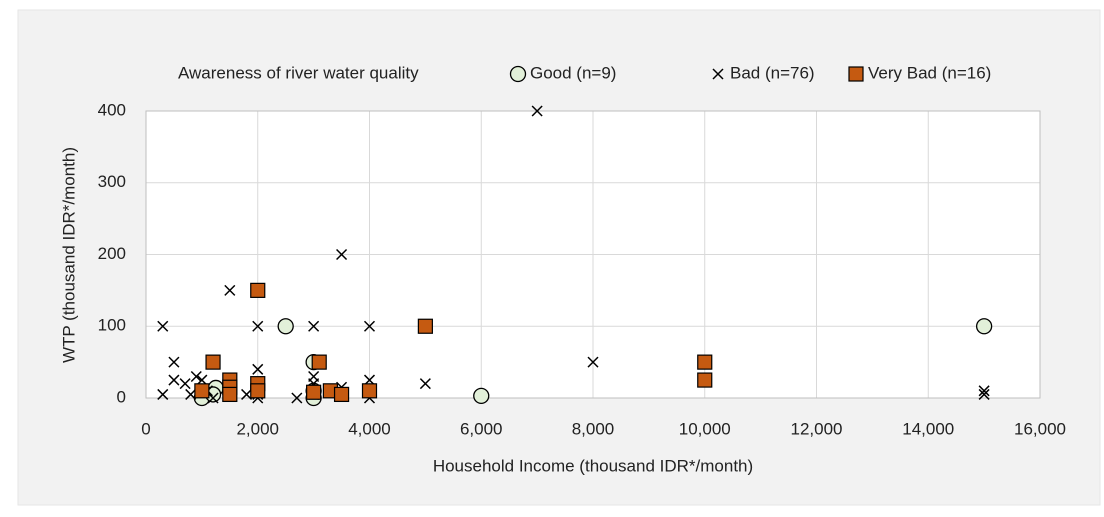 This screenshot has height=517, width=1104. Describe the element at coordinates (112, 325) in the screenshot. I see `y-tick-label: 100` at that location.